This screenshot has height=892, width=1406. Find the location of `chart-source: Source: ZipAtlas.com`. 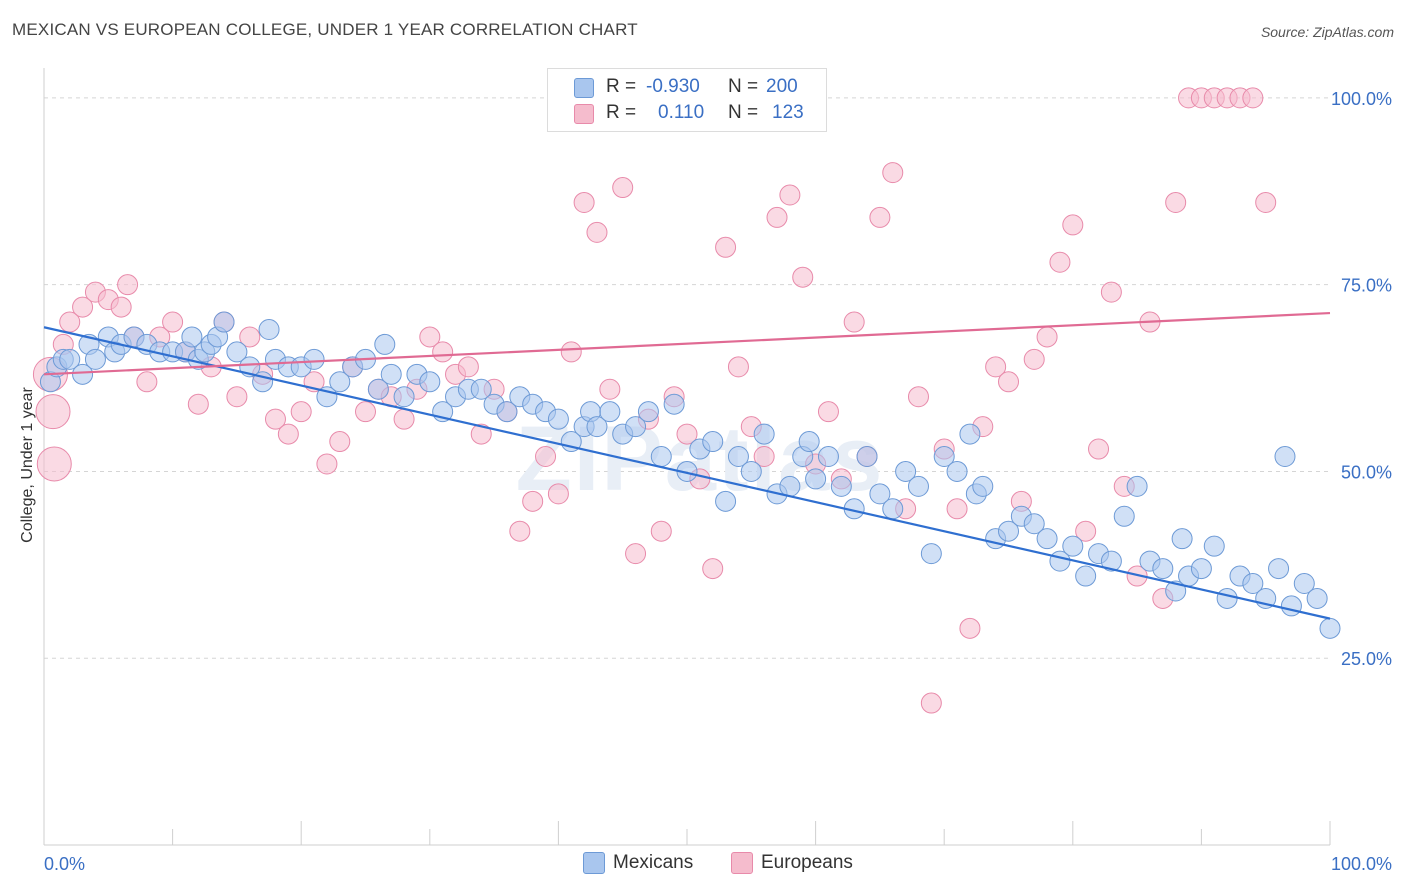

chart-source: Source: ZipAtlas.com is located at coordinates (1327, 32).